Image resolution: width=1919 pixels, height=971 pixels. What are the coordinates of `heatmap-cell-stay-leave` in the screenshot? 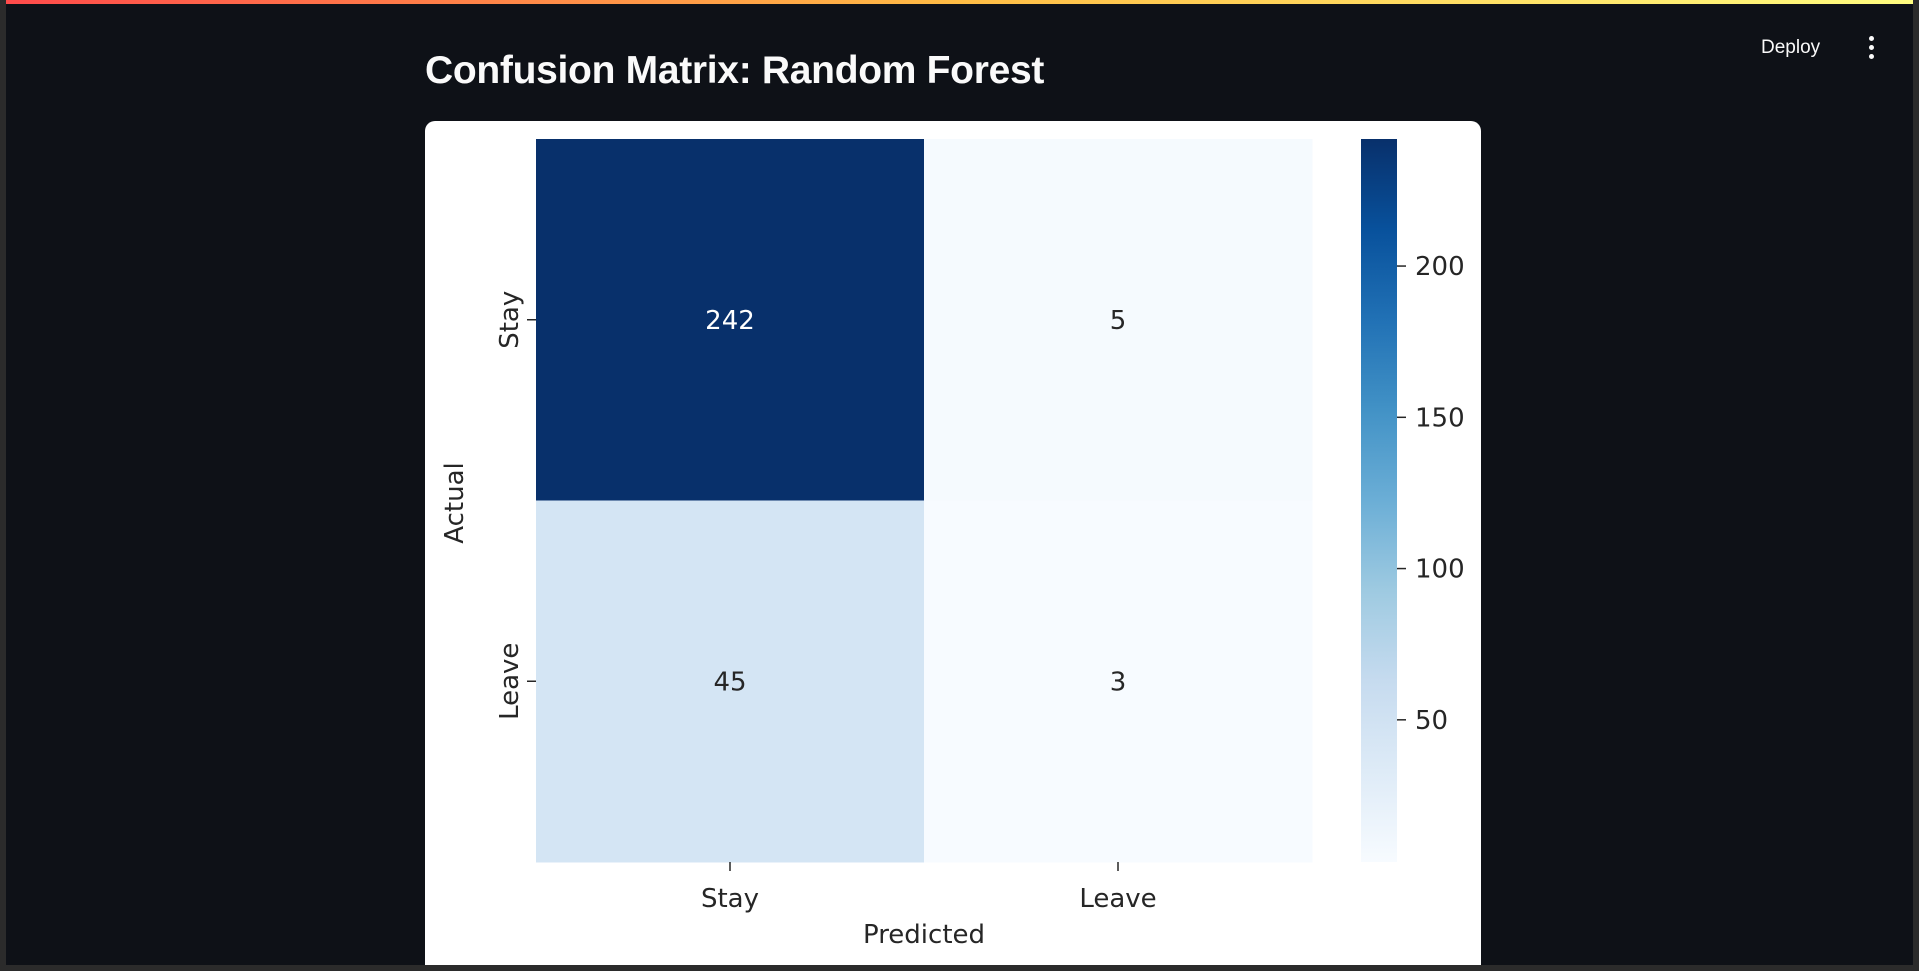 It's located at (1118, 320).